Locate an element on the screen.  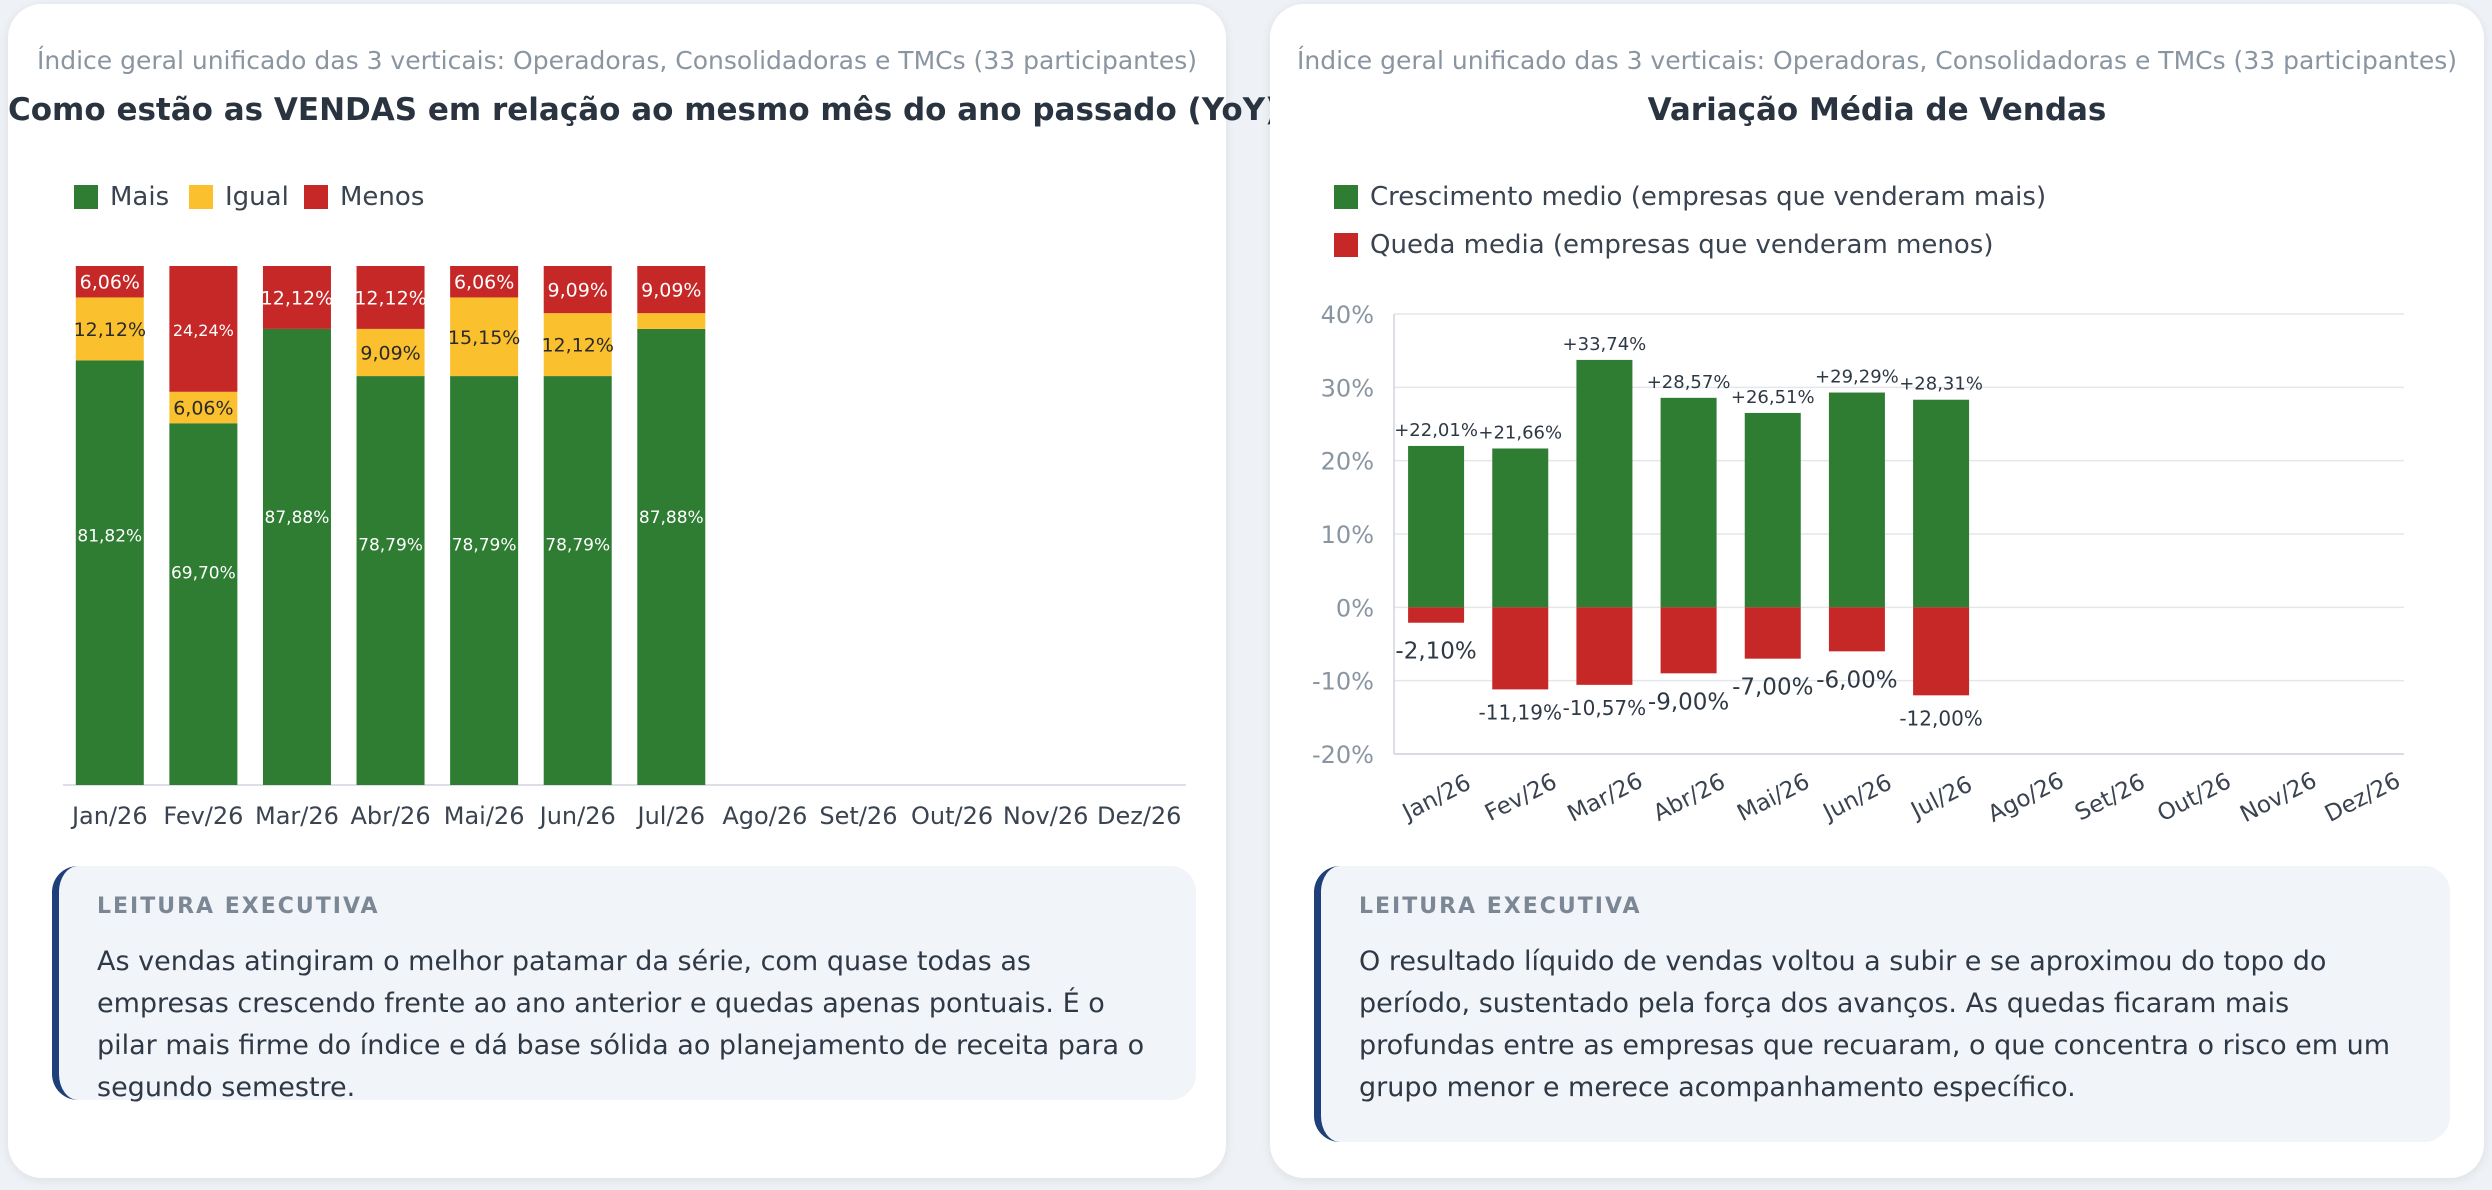
data-label: +29,29% is located at coordinates (1857, 377).